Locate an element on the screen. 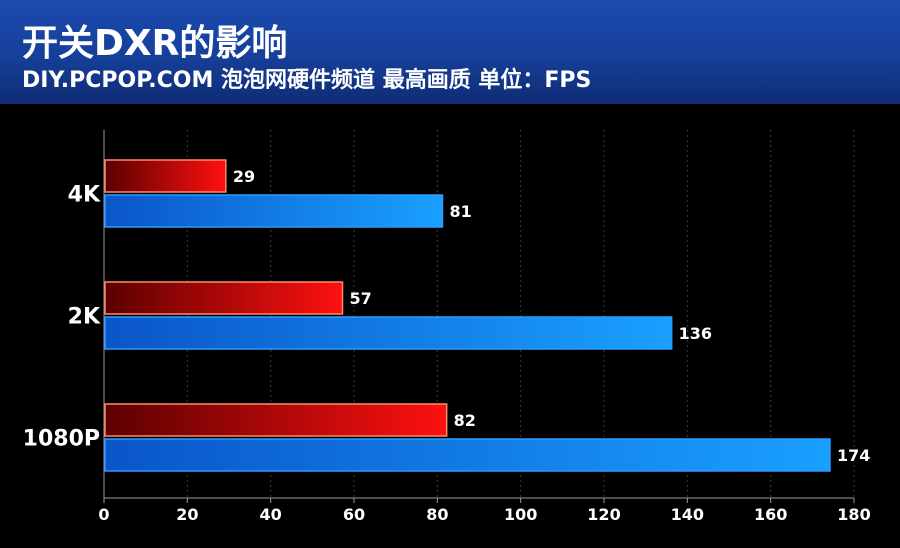 The image size is (900, 548). x-tick-label: 100 is located at coordinates (520, 514).